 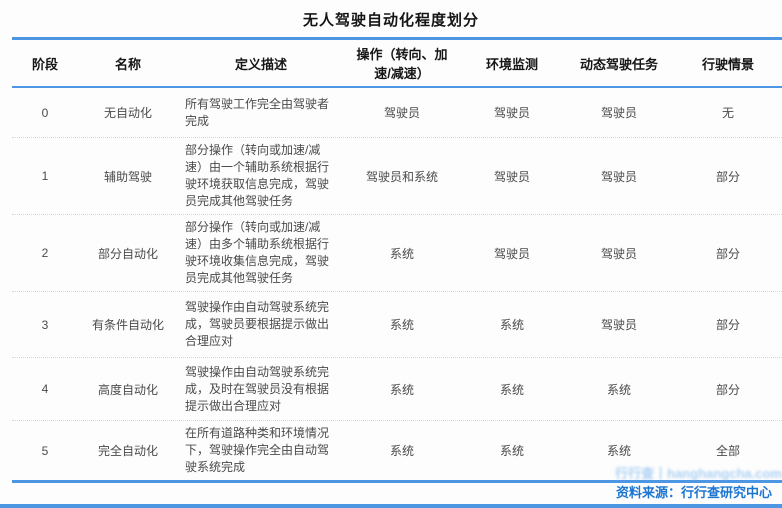 What do you see at coordinates (45, 324) in the screenshot?
I see `cell-stage: 3` at bounding box center [45, 324].